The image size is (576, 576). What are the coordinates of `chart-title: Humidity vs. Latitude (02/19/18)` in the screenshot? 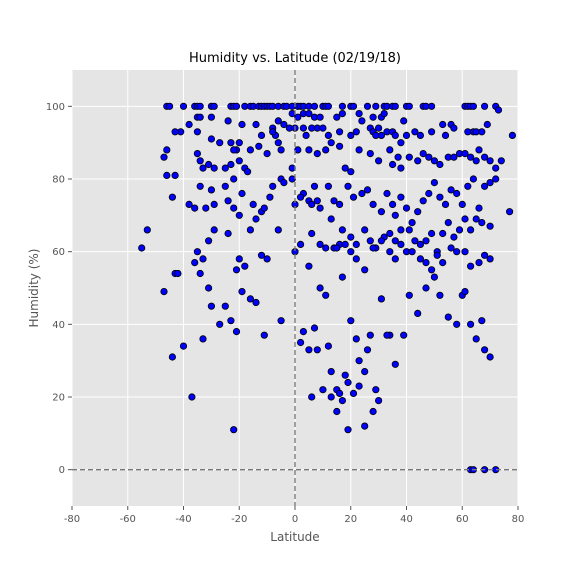 It's located at (295, 58).